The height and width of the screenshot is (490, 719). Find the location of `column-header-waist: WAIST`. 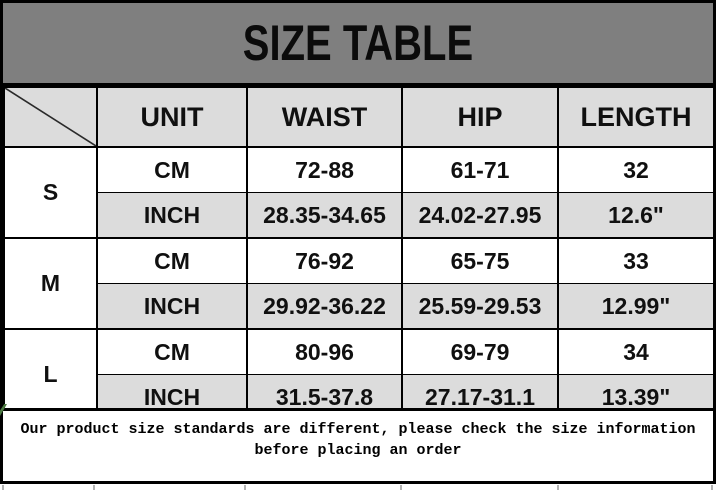

column-header-waist: WAIST is located at coordinates (324, 117).